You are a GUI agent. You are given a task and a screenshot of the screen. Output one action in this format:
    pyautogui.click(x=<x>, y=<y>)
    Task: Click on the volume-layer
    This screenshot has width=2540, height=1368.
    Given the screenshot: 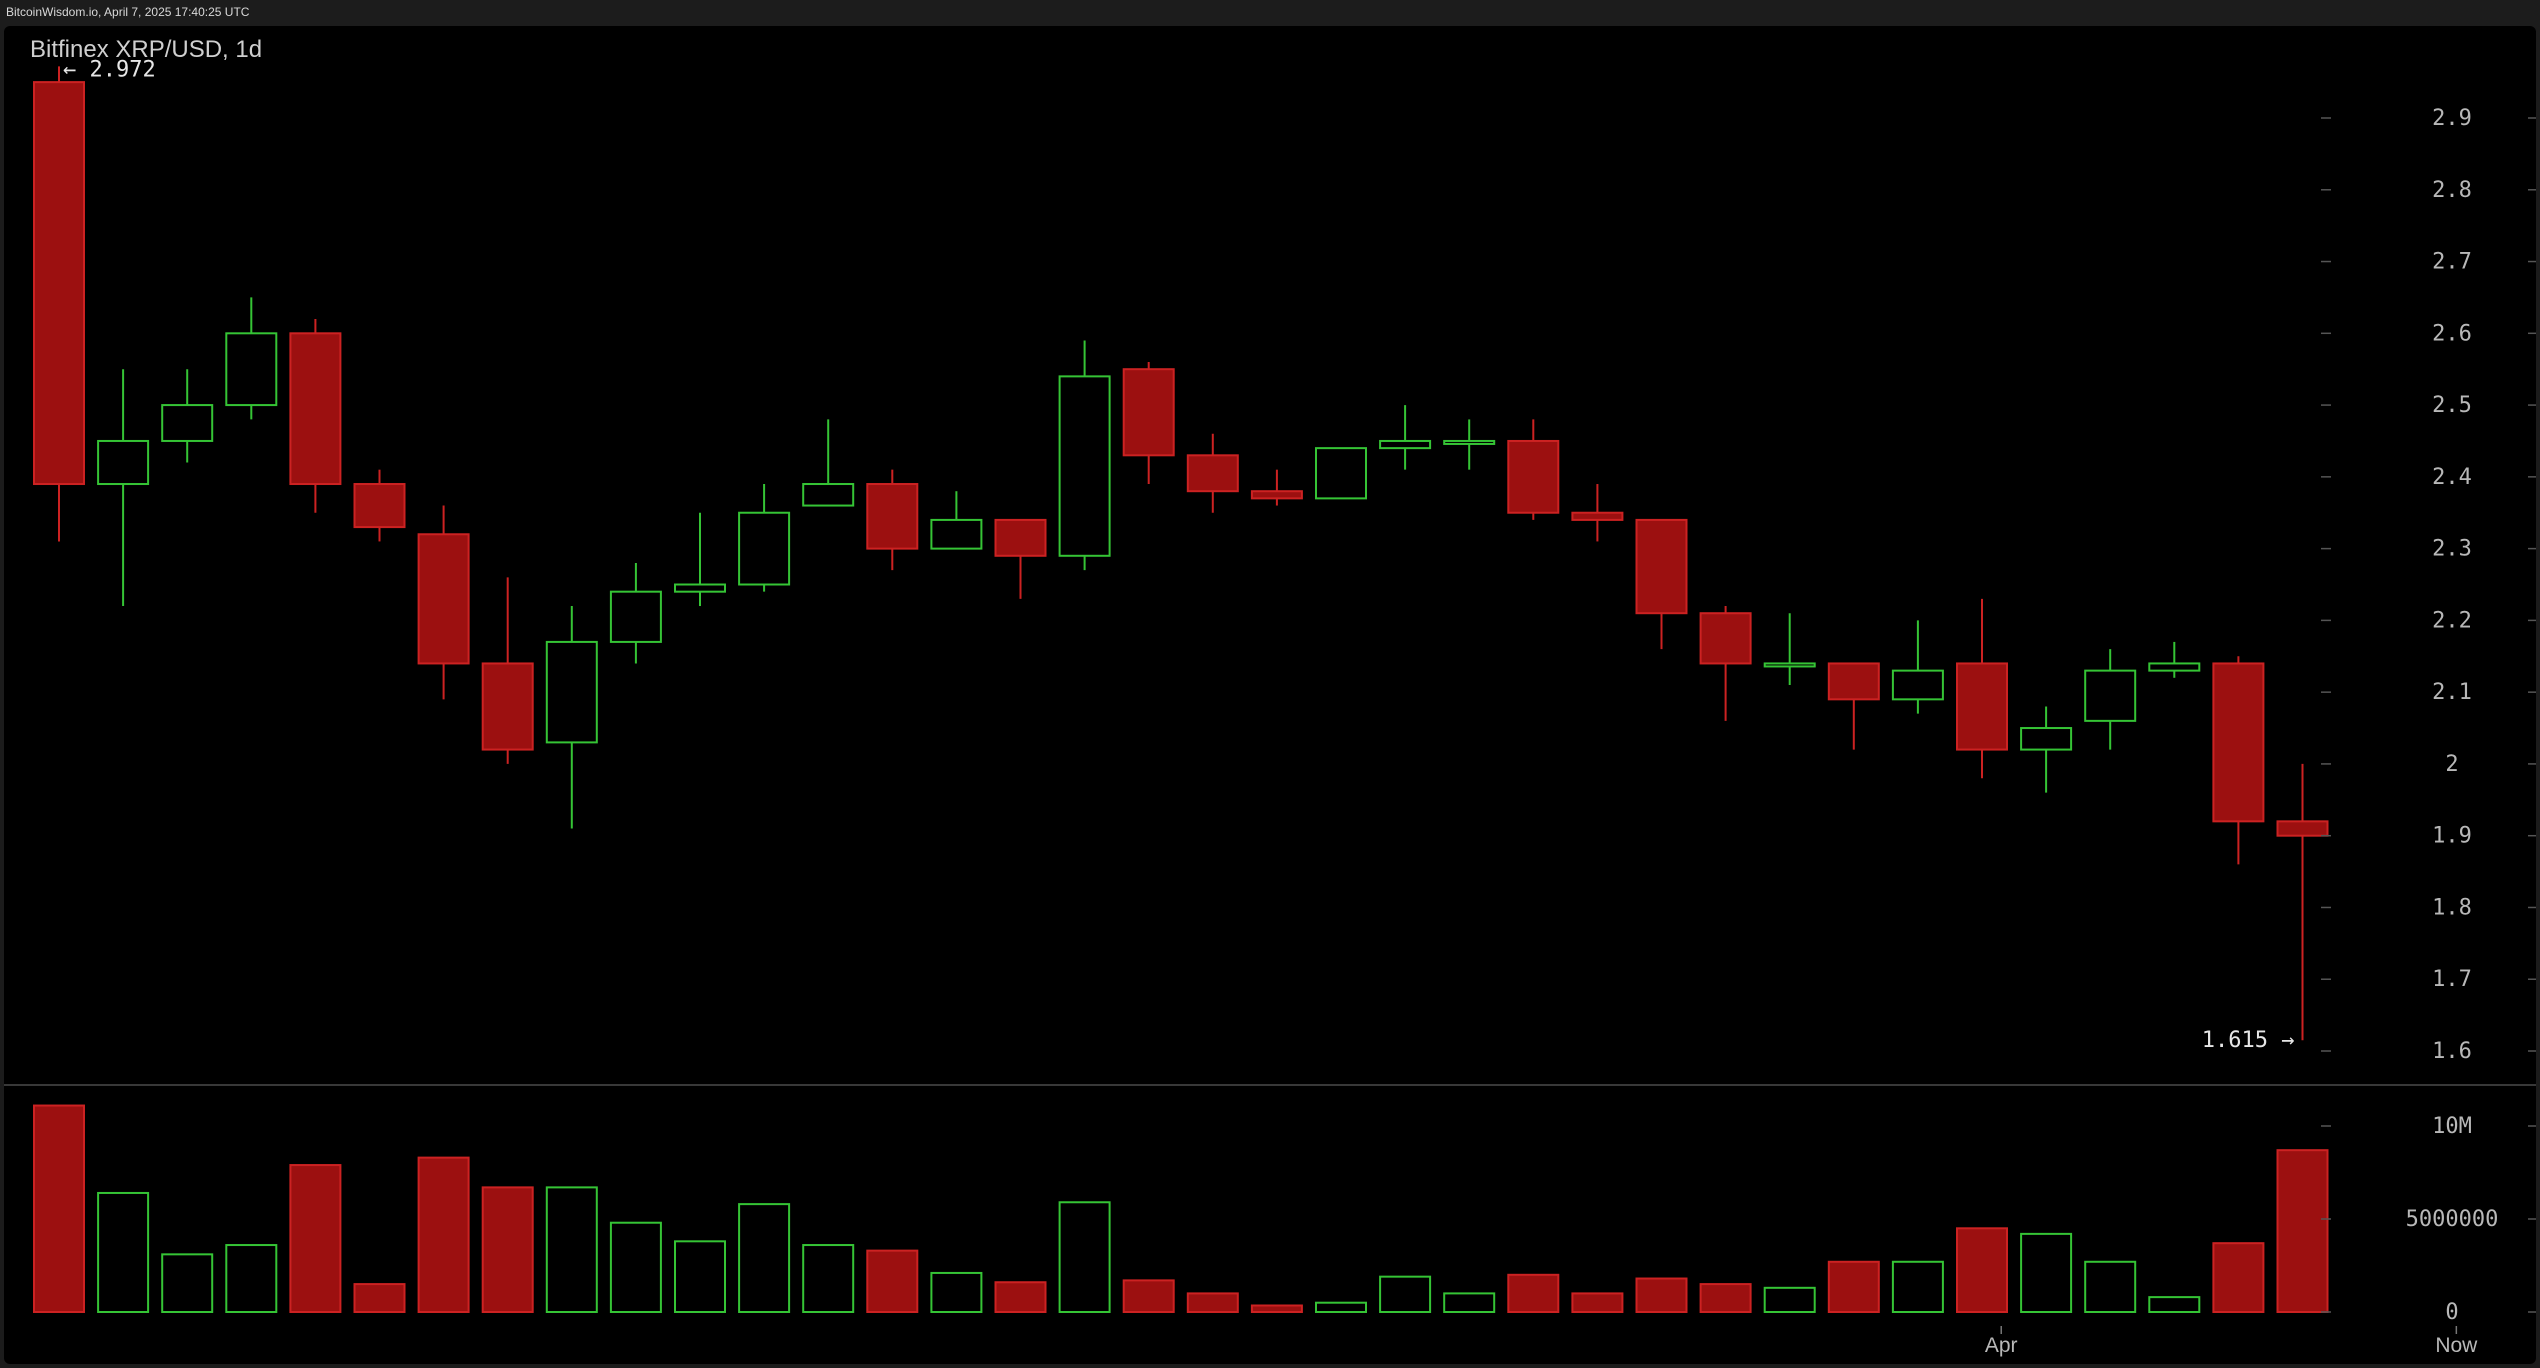 What is the action you would take?
    pyautogui.click(x=1181, y=1209)
    